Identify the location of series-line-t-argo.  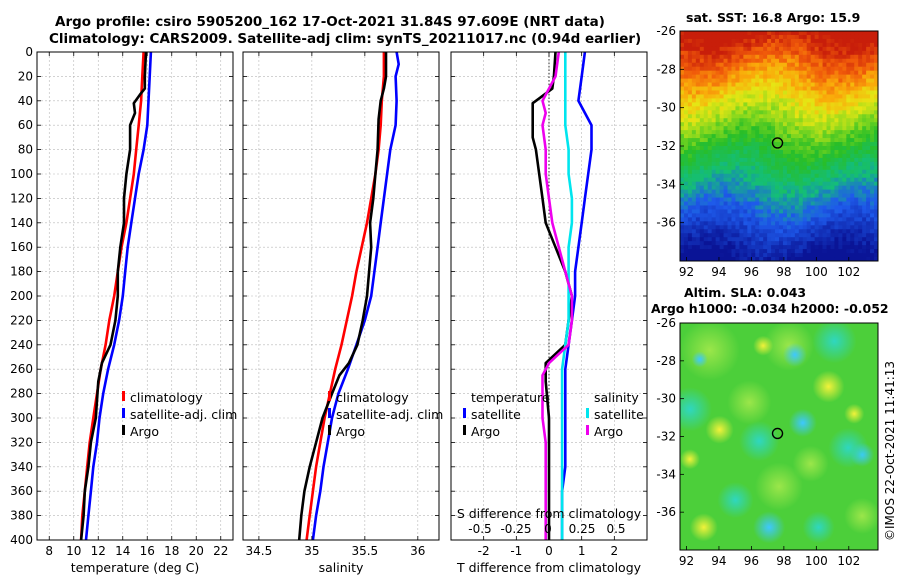
(552, 295).